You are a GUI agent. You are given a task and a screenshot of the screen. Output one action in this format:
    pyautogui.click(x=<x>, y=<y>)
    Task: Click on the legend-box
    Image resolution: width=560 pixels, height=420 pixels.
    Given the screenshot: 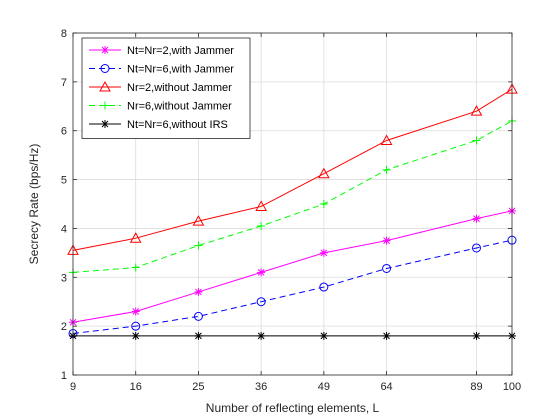 What is the action you would take?
    pyautogui.click(x=166, y=88)
    